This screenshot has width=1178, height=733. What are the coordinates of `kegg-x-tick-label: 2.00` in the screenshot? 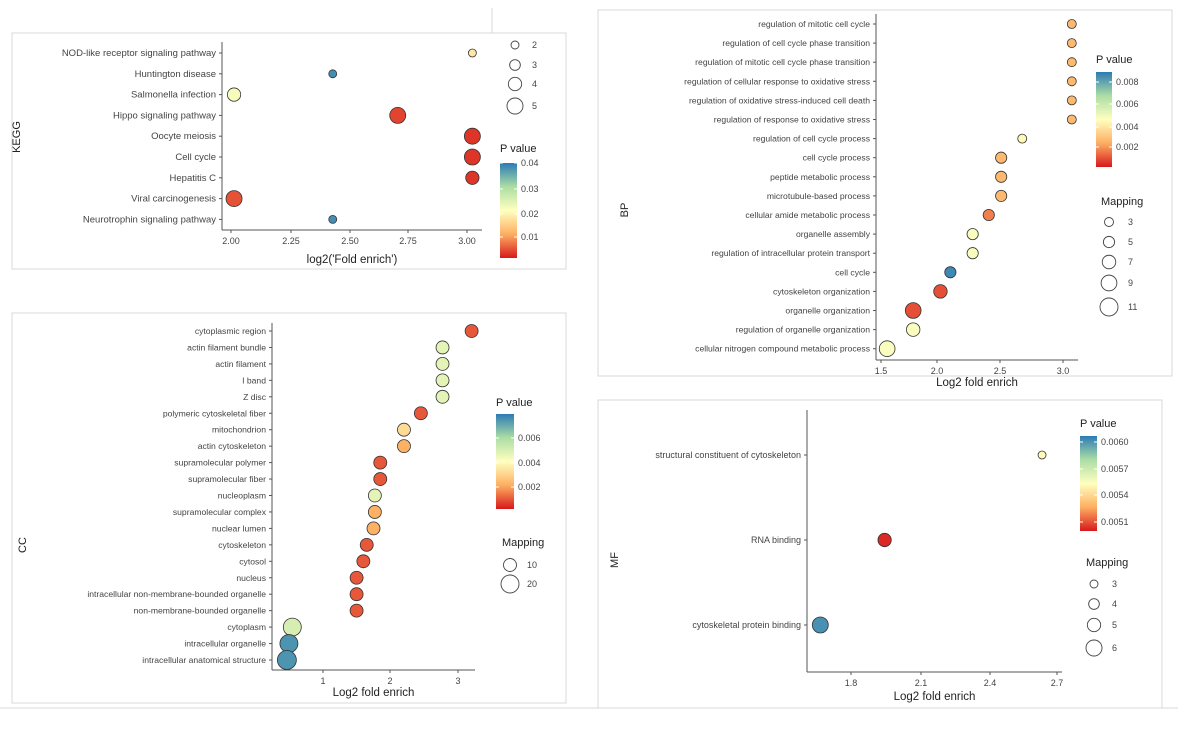 It's located at (231, 241).